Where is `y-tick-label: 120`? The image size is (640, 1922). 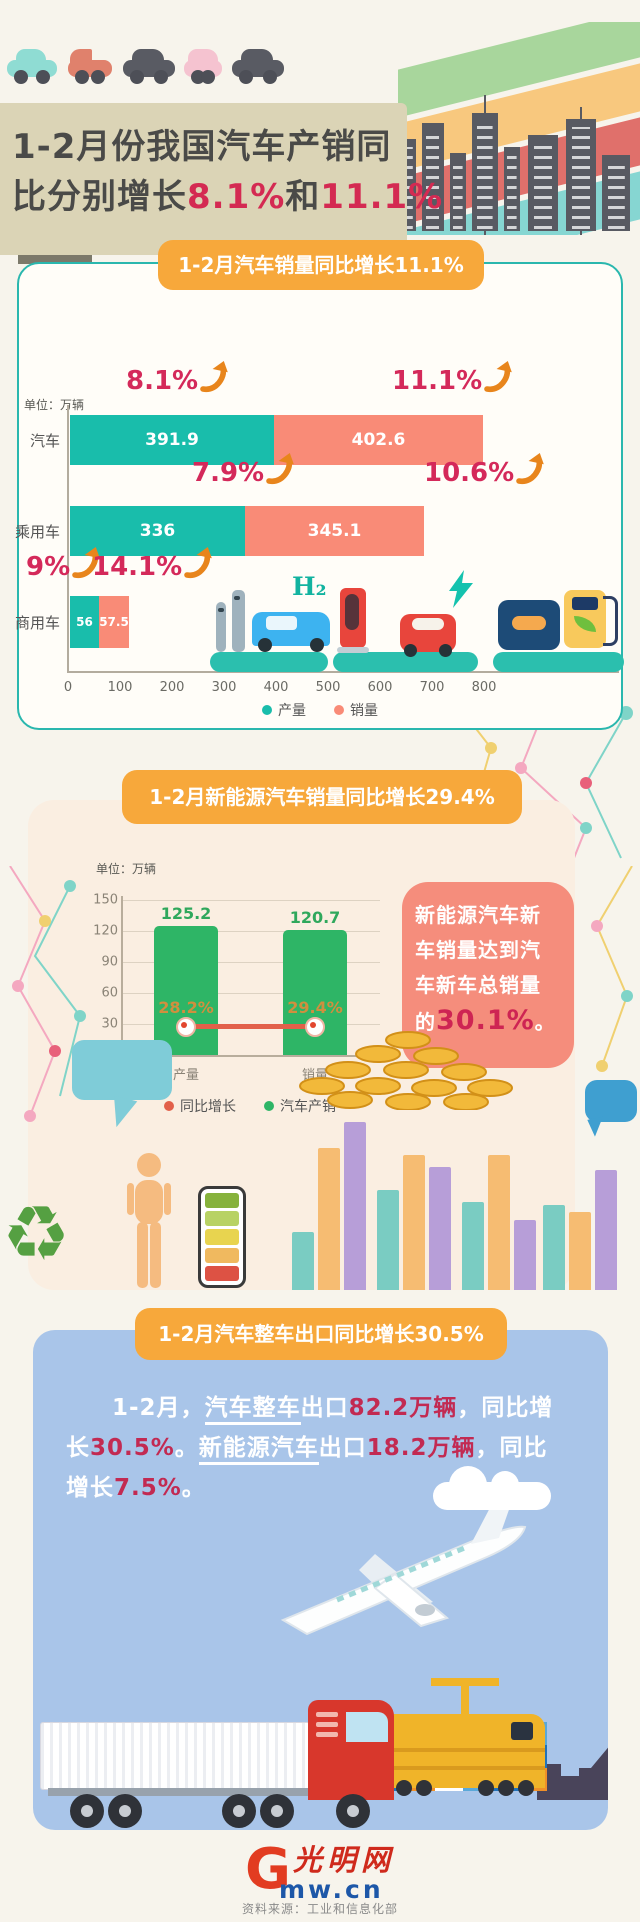 y-tick-label: 120 is located at coordinates (105, 931).